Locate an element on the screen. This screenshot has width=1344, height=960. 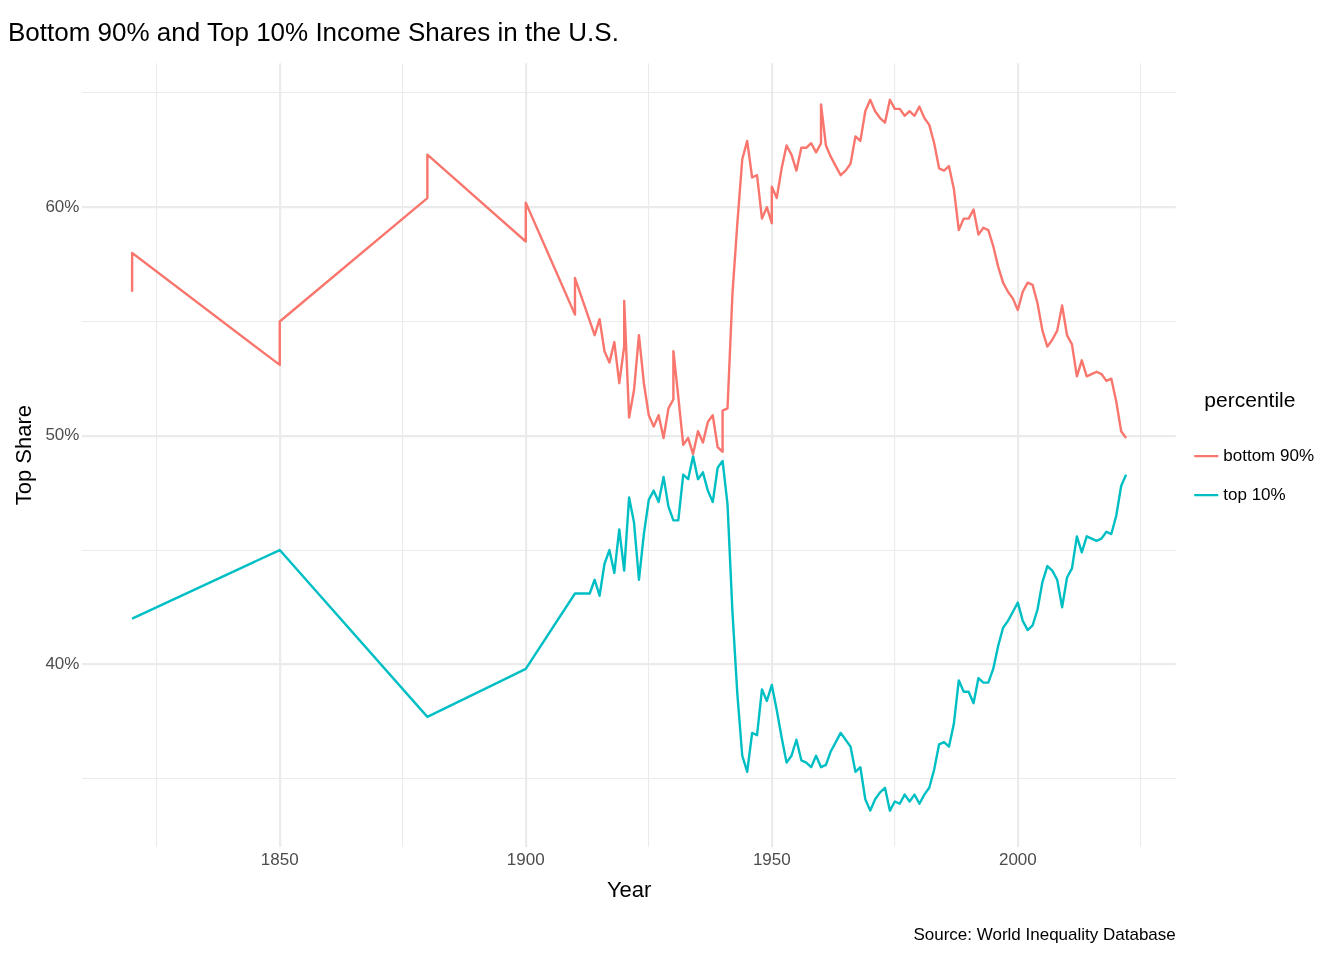
x-axis-title: Year is located at coordinates (629, 889).